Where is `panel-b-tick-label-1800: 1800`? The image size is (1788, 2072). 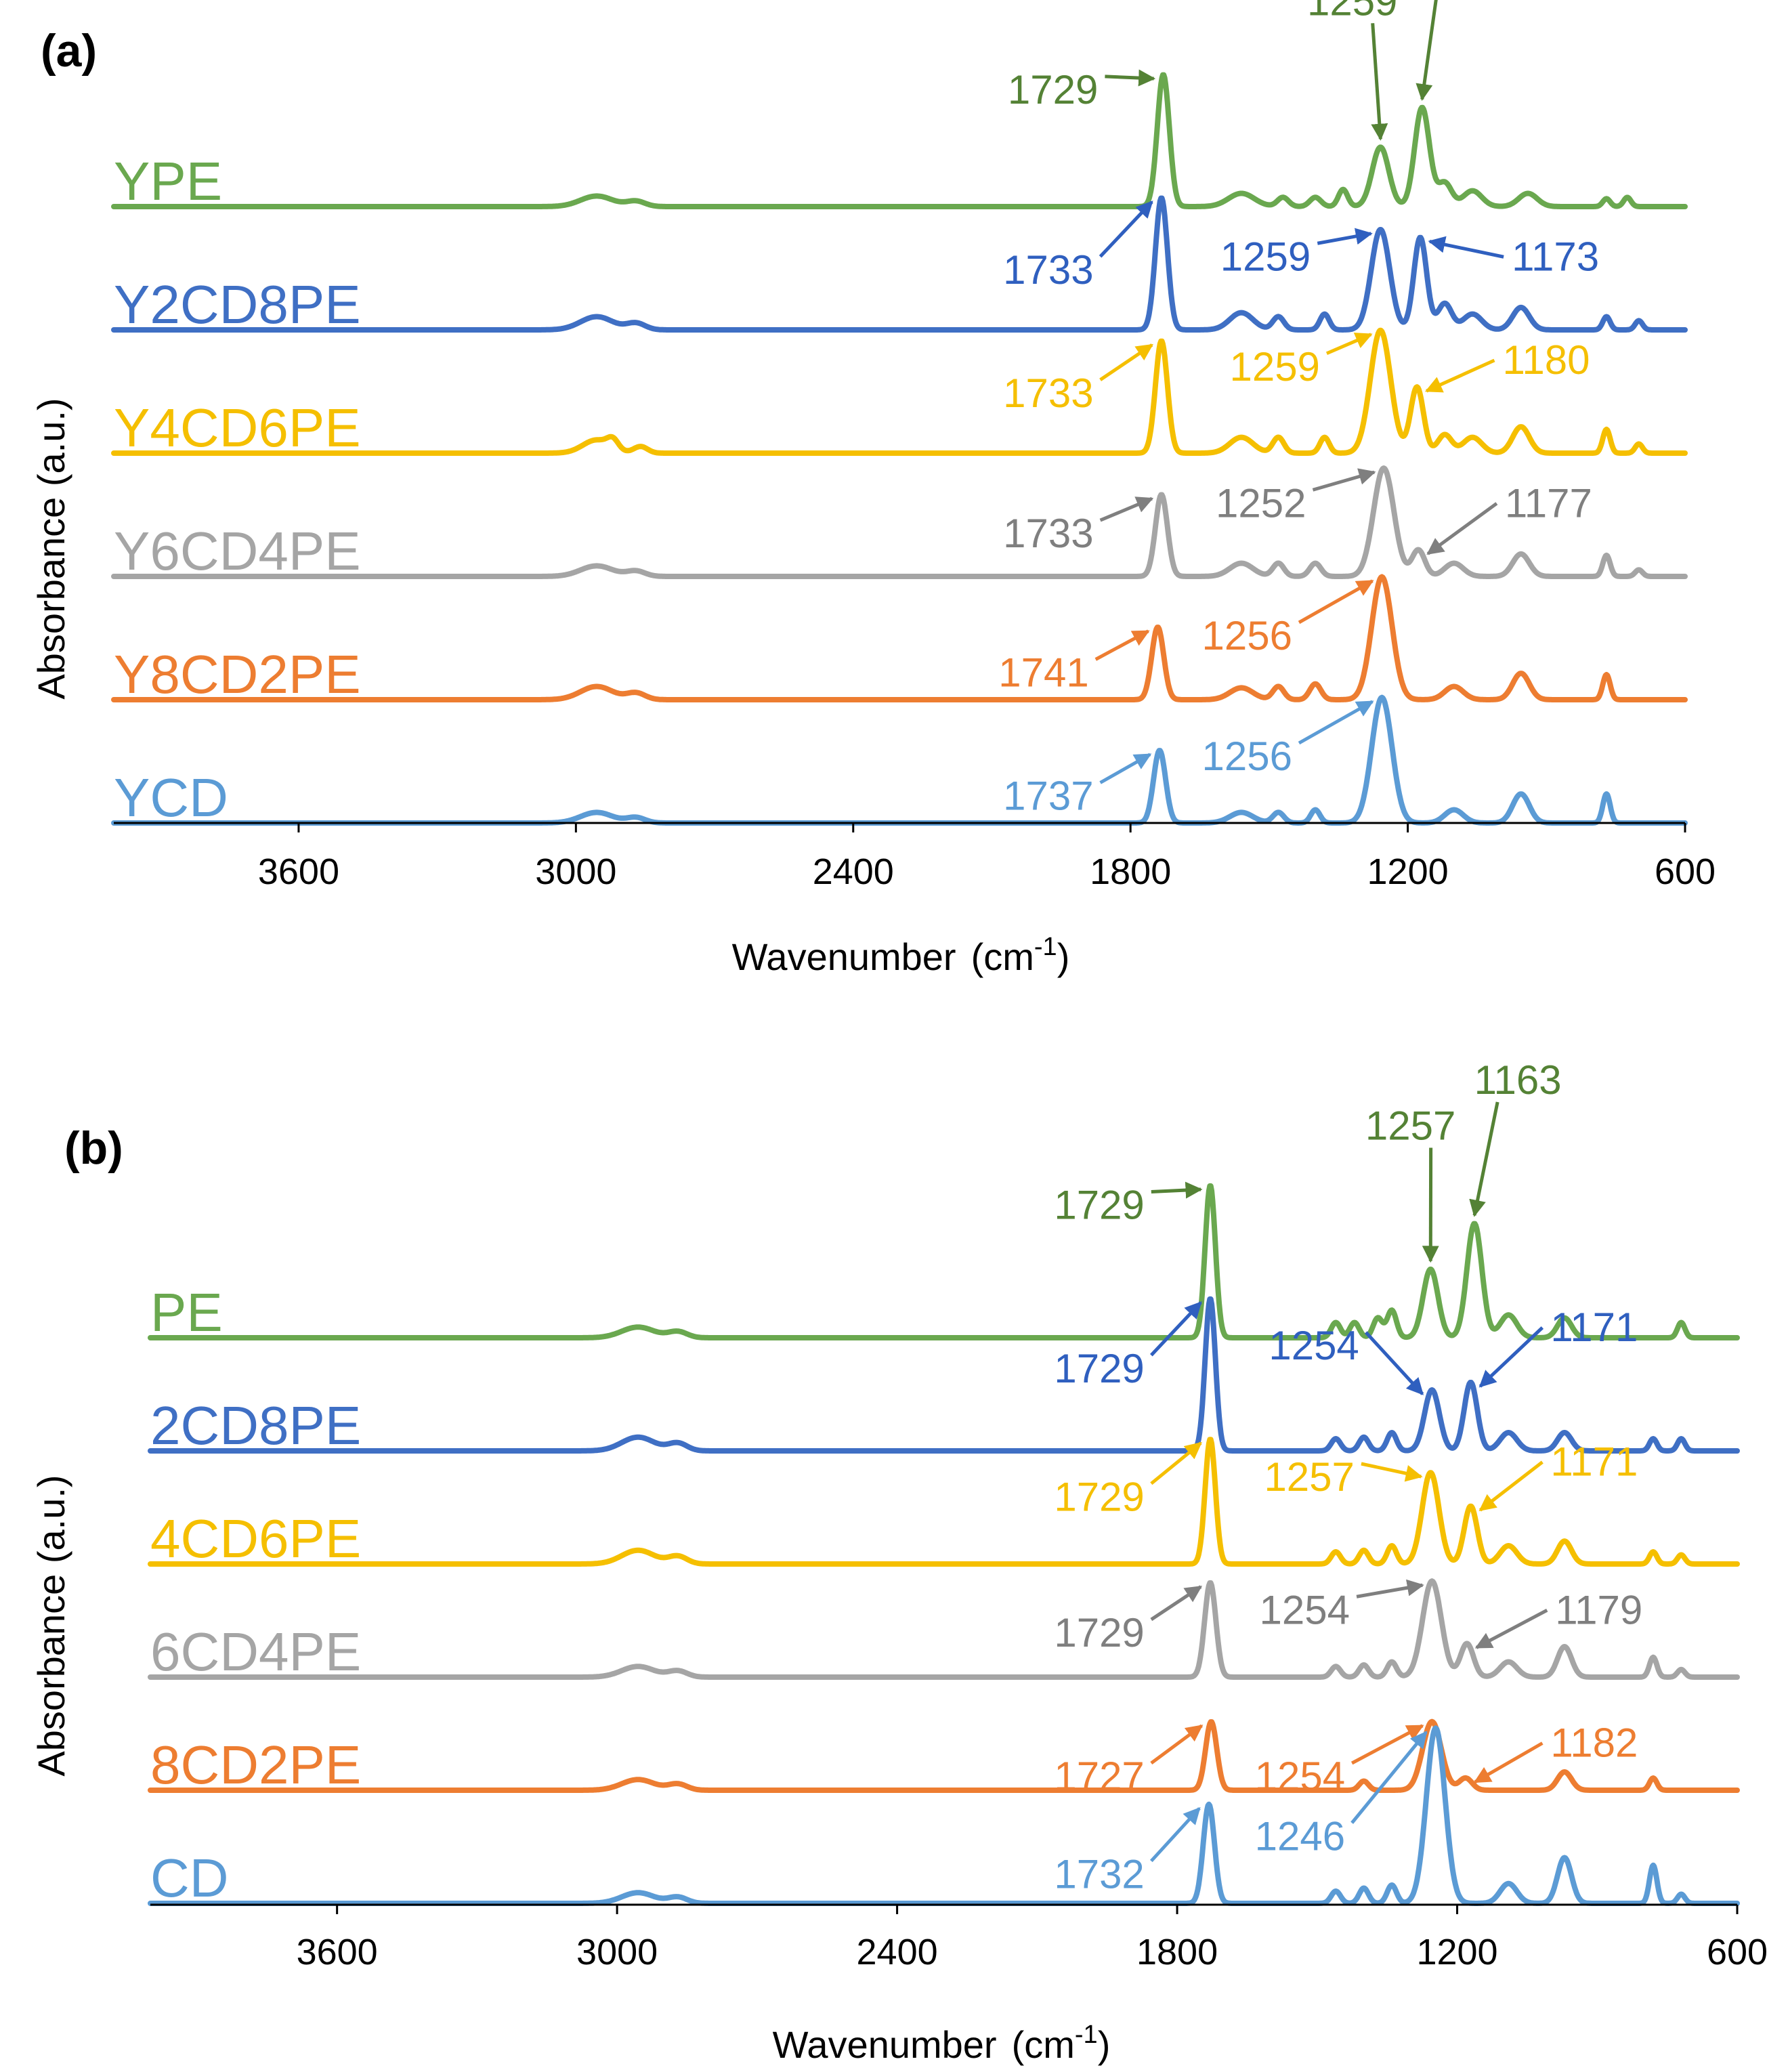 panel-b-tick-label-1800: 1800 is located at coordinates (1177, 1952).